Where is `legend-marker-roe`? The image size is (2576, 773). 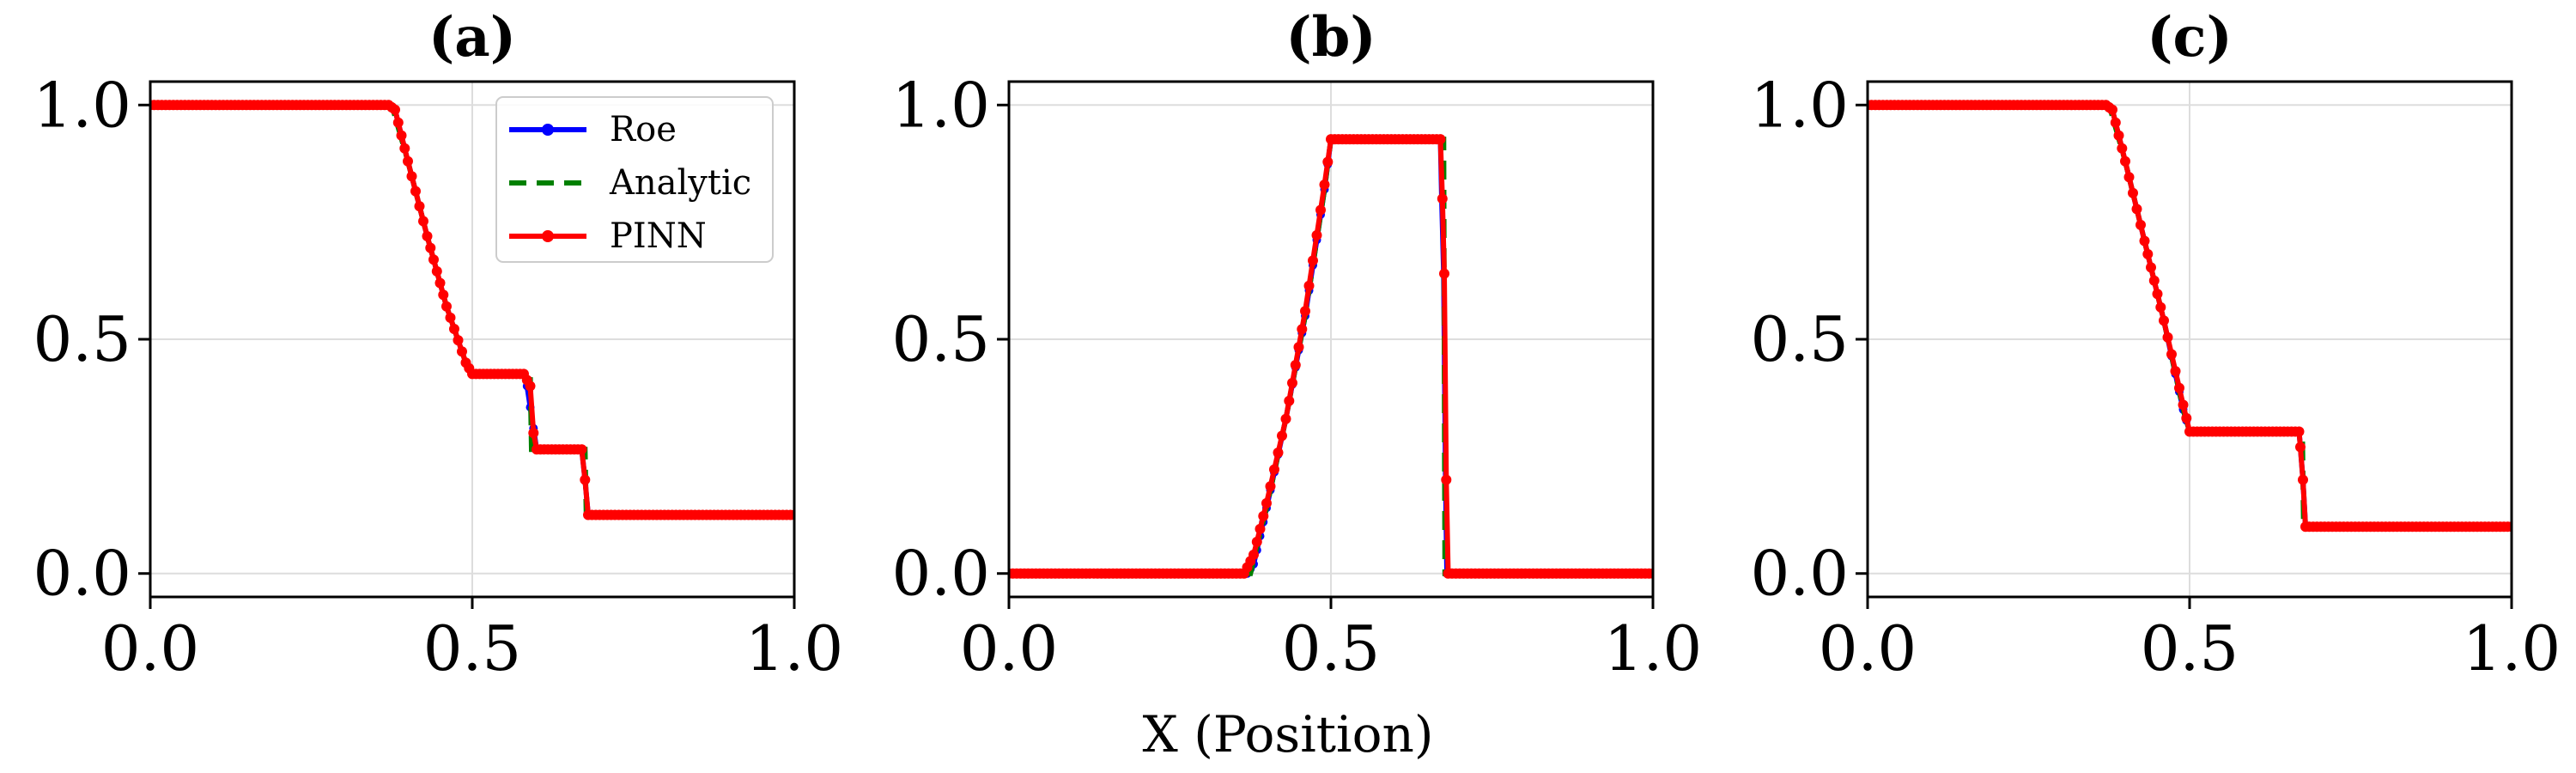 legend-marker-roe is located at coordinates (548, 130).